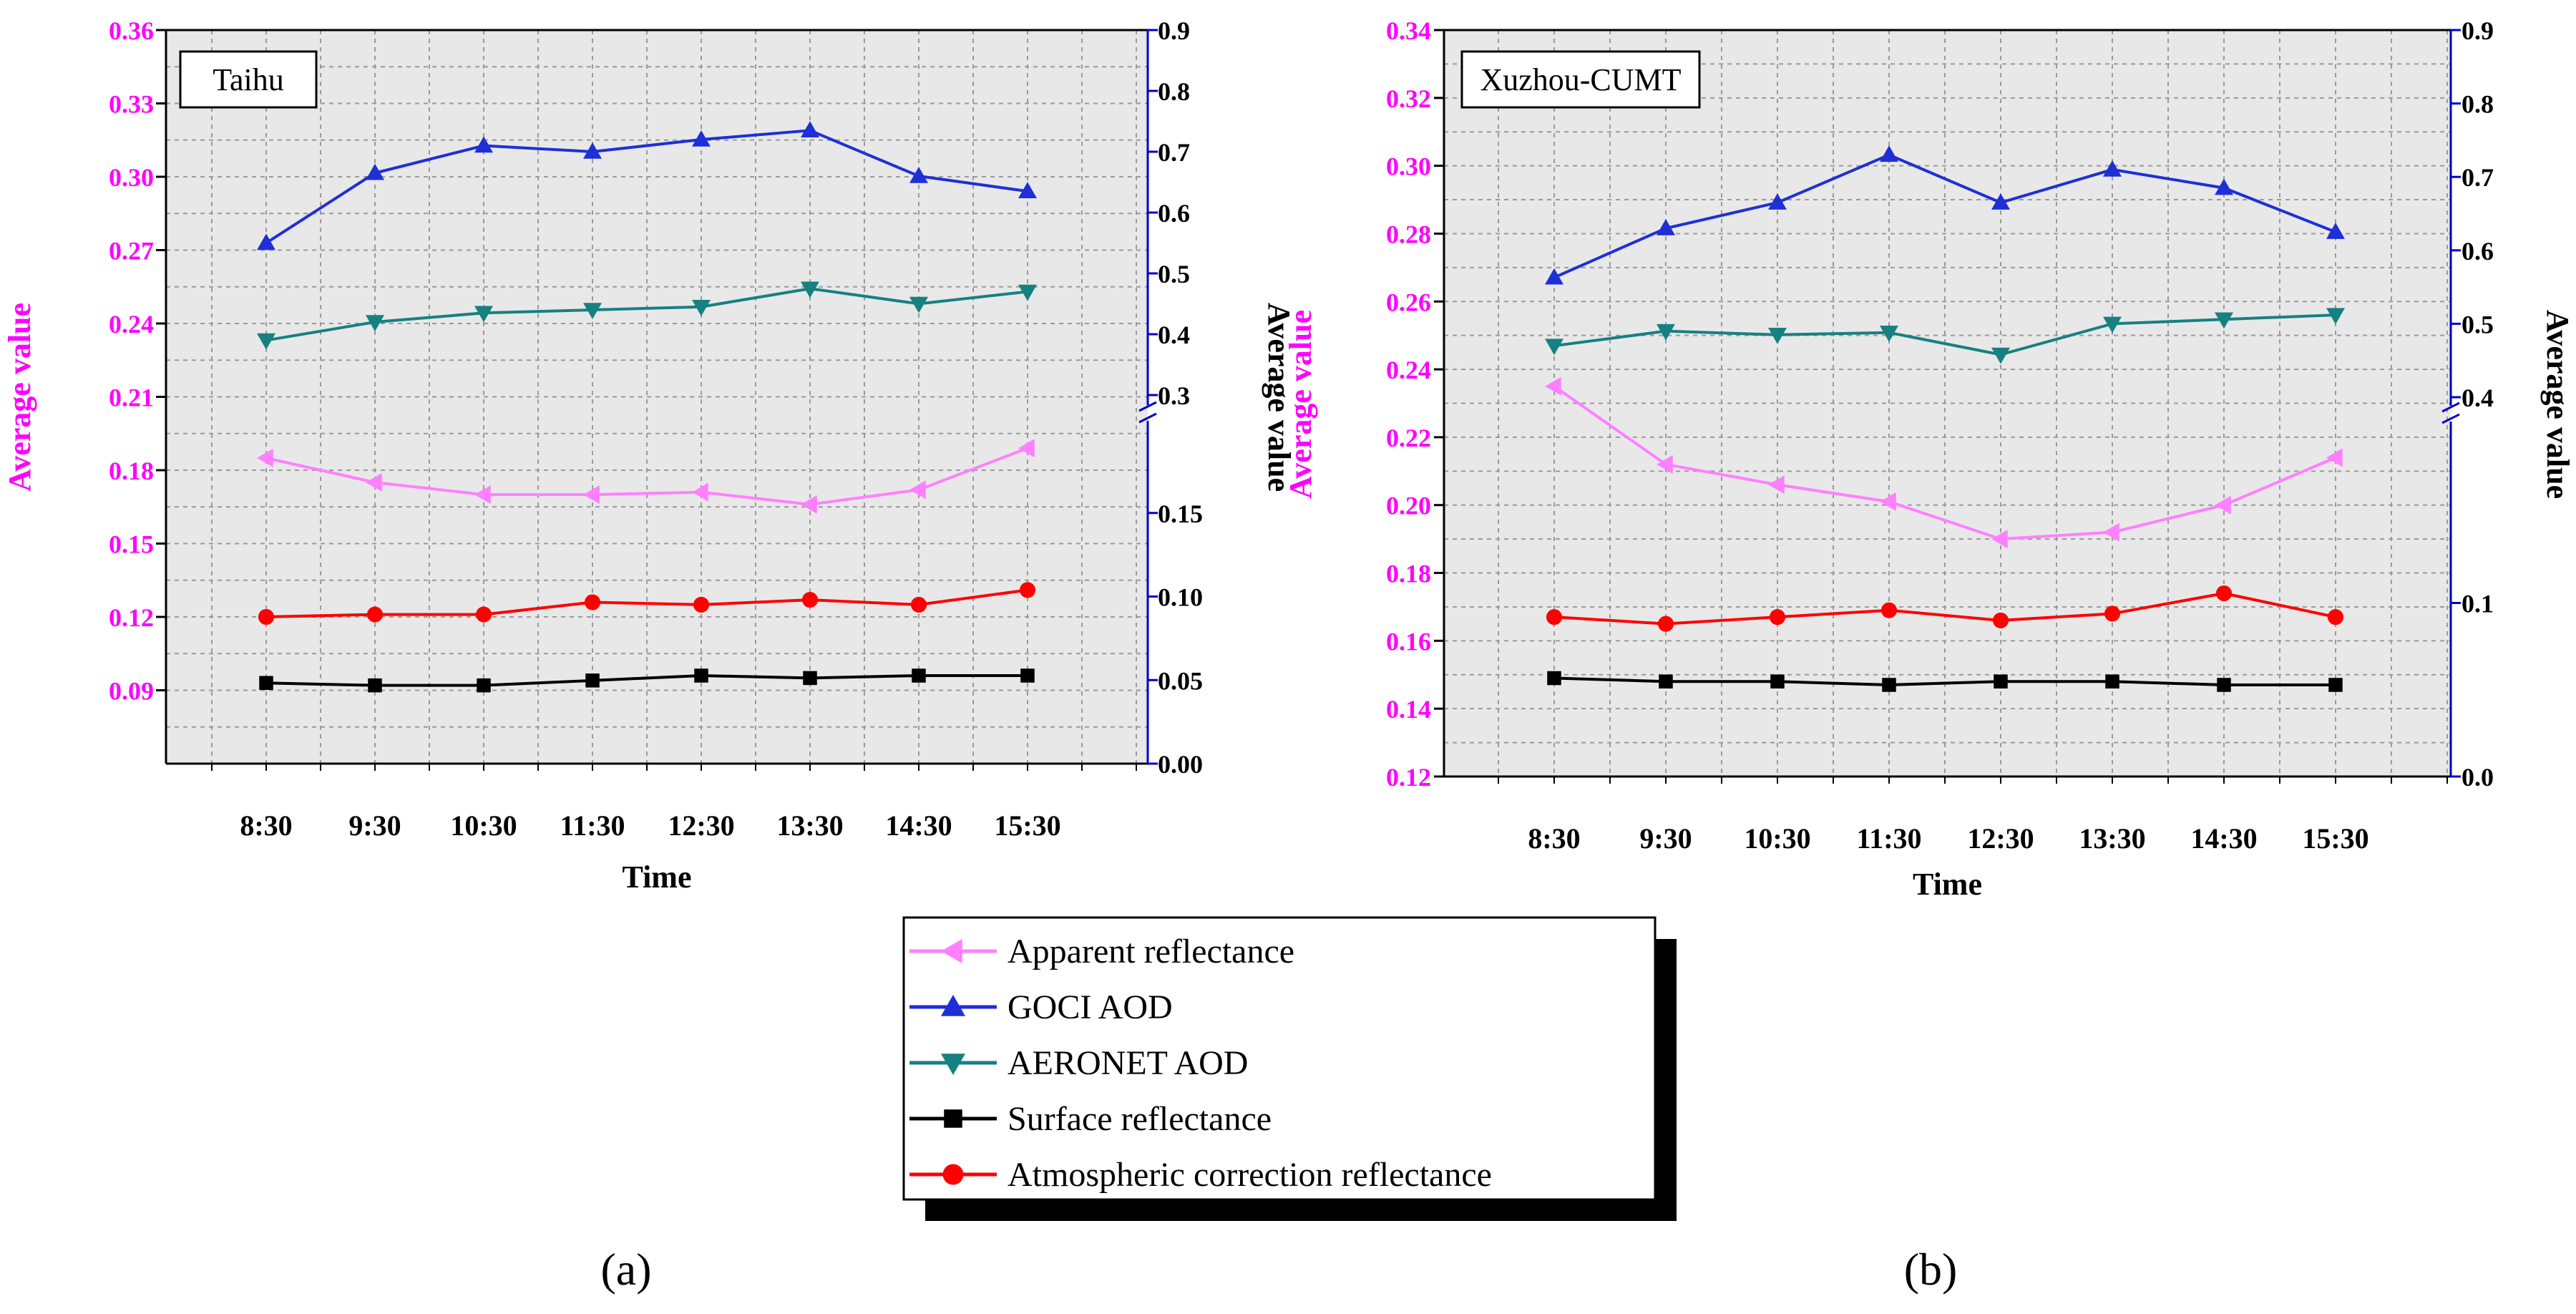 This screenshot has width=2576, height=1314. What do you see at coordinates (131, 471) in the screenshot?
I see `left-tick-label: 0.18` at bounding box center [131, 471].